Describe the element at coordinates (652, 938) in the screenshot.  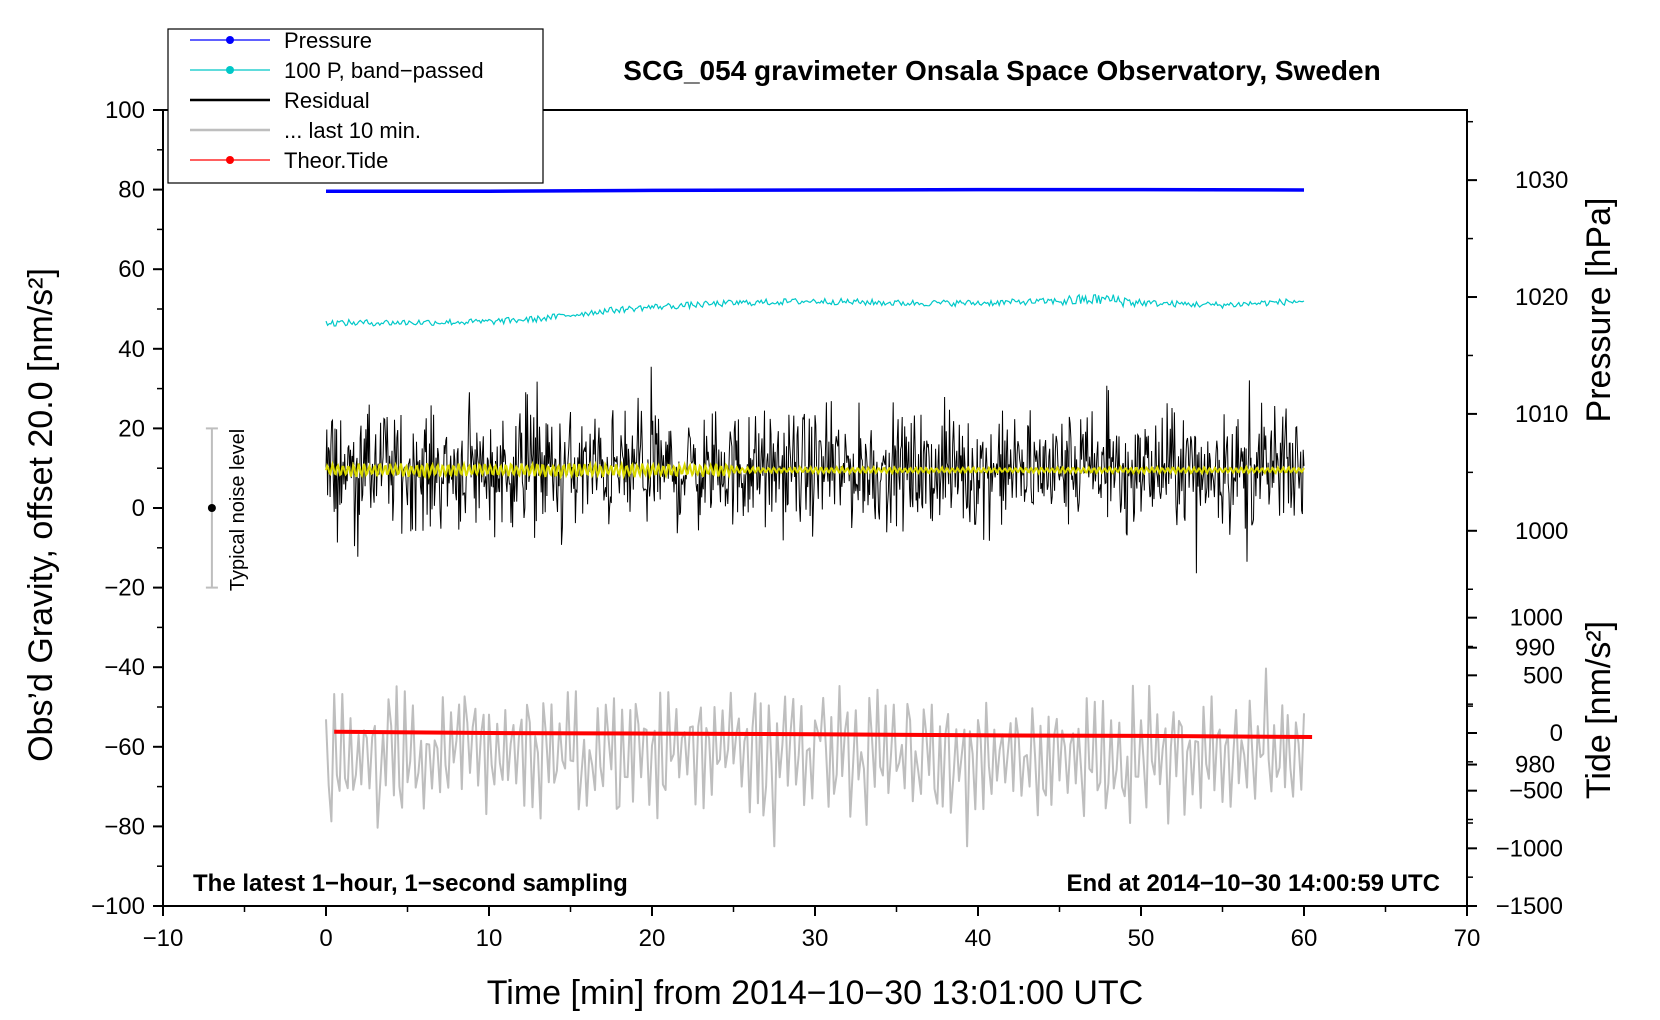
I see `x-tick-label: 20` at that location.